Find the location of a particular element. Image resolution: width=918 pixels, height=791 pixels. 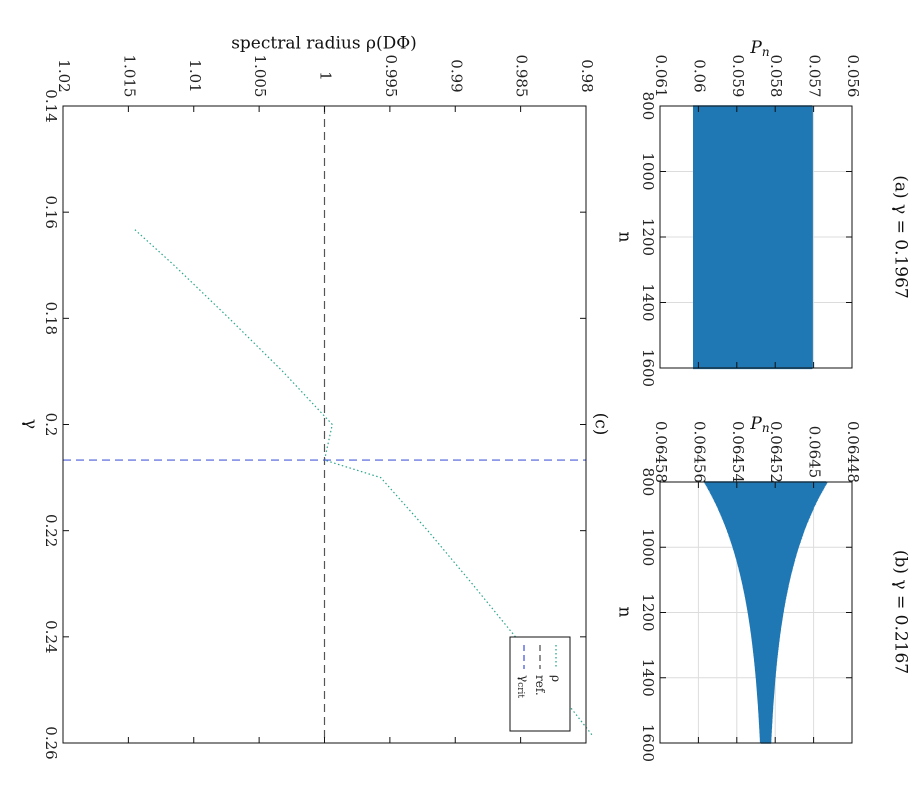

panel-title-b: (b) γ = 0.2167 is located at coordinates (901, 612).